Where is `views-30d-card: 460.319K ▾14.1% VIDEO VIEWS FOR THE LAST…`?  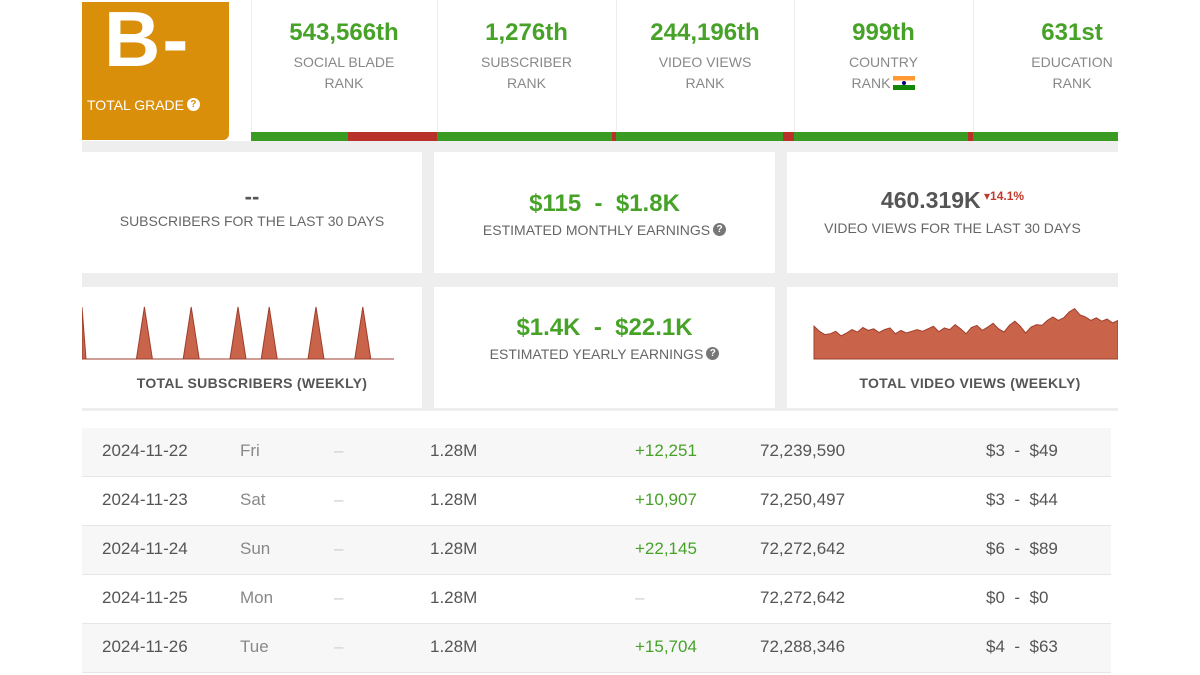
views-30d-card: 460.319K ▾14.1% VIDEO VIEWS FOR THE LAST… is located at coordinates (952, 212).